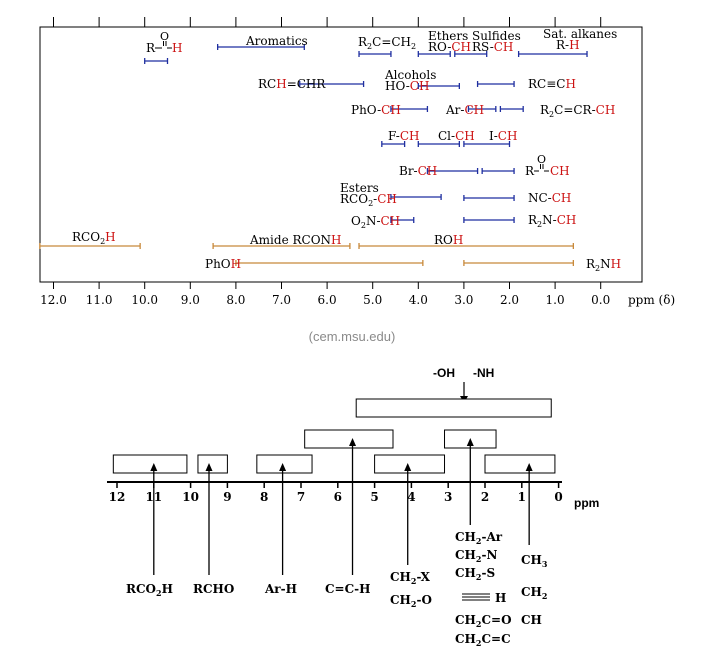 The height and width of the screenshot is (657, 722). Describe the element at coordinates (411, 601) in the screenshot. I see `marker-label-ch2o: CH2-O` at that location.